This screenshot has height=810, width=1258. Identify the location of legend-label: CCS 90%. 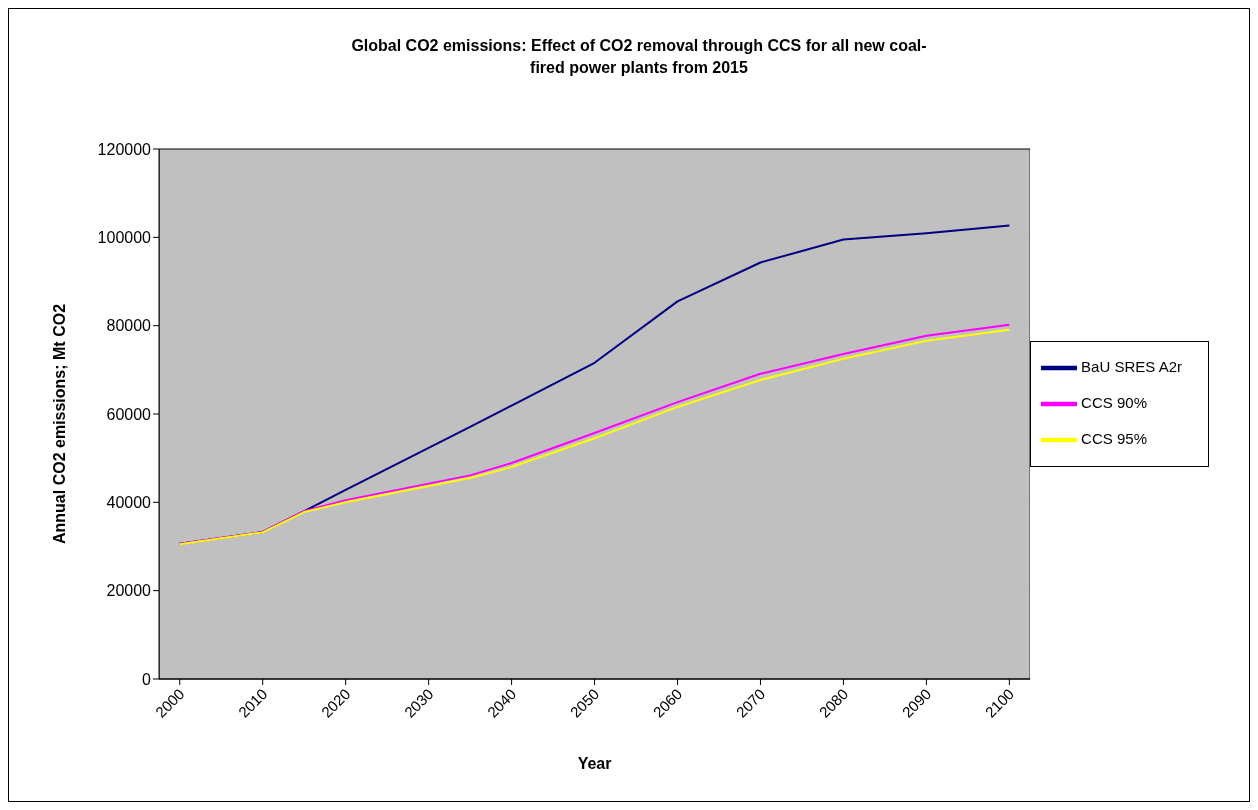
(1114, 402).